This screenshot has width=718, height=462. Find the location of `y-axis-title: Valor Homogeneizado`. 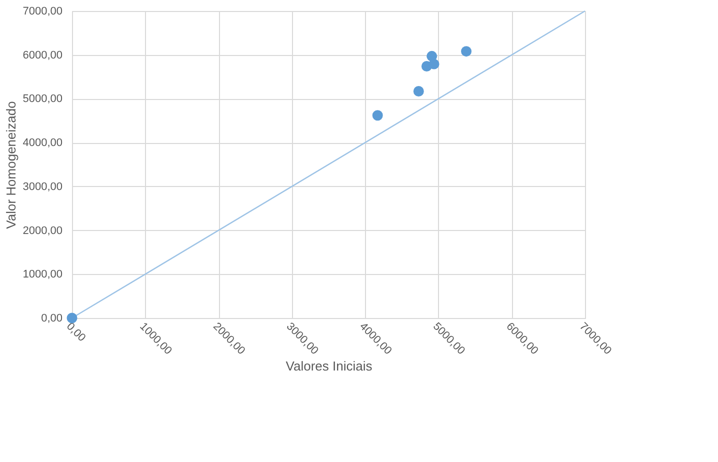

y-axis-title: Valor Homogeneizado is located at coordinates (11, 165).